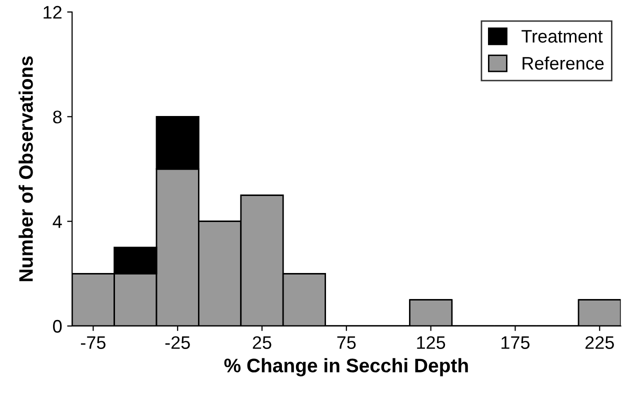 This screenshot has width=627, height=400. Describe the element at coordinates (346, 342) in the screenshot. I see `x-tick-label: 75` at that location.